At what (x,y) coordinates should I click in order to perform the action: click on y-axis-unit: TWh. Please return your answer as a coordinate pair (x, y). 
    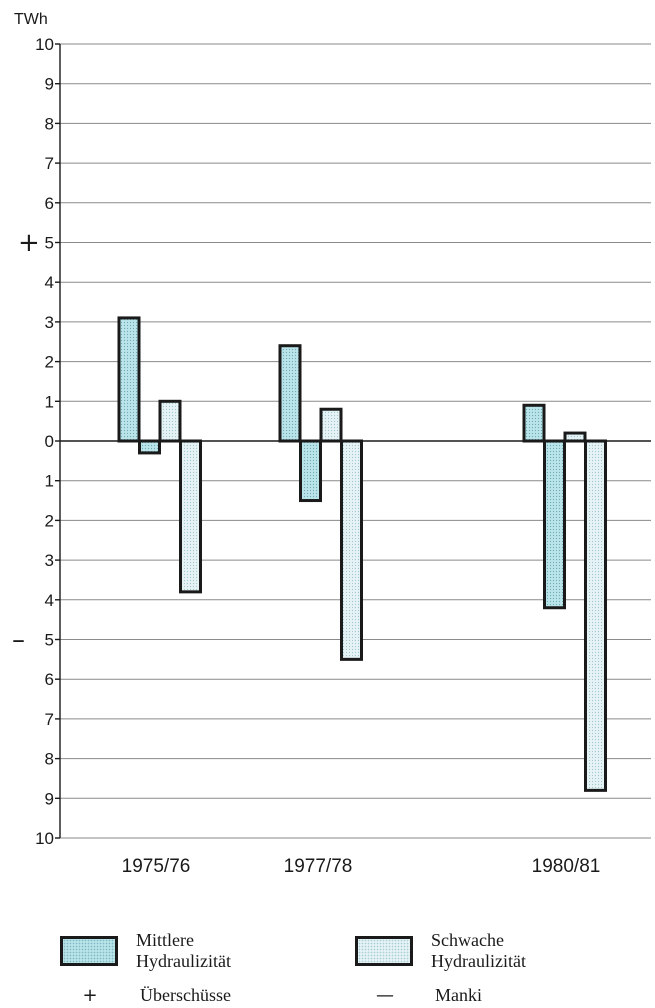
    Looking at the image, I should click on (31, 19).